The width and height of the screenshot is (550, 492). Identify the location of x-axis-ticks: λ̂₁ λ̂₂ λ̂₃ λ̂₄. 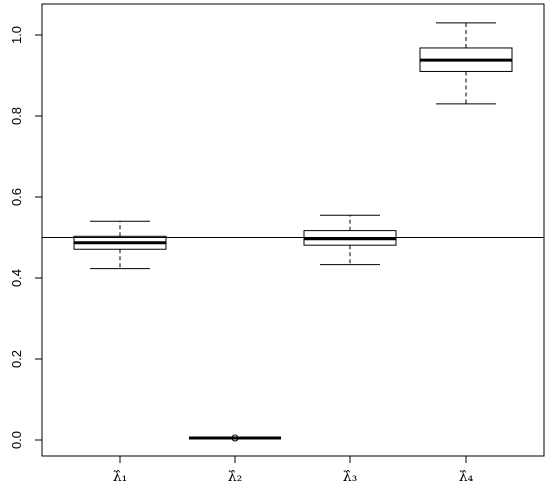
(293, 470).